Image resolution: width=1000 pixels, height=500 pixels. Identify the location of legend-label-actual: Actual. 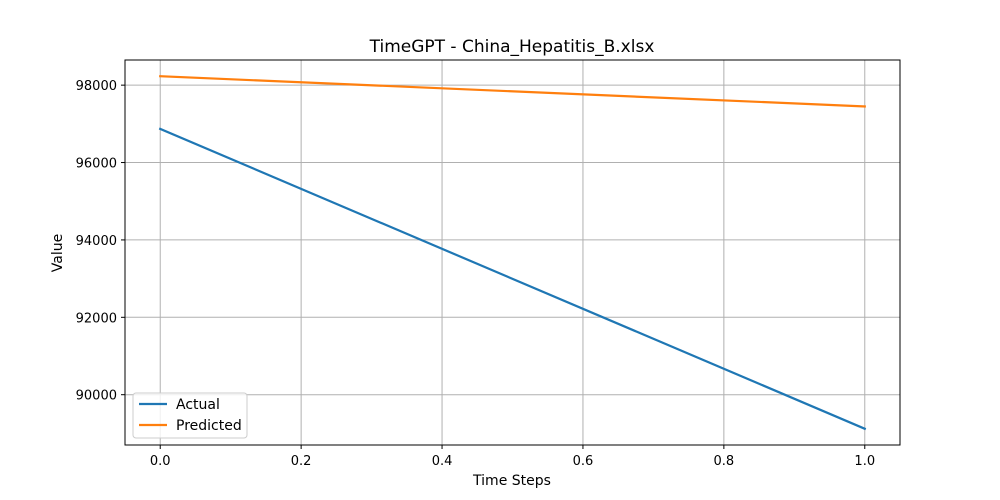
(198, 405).